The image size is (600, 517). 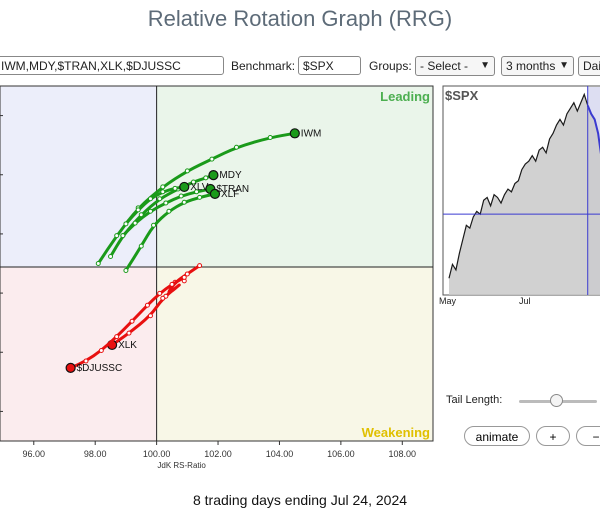 I want to click on quadrant-label-leading: Leading, so click(x=405, y=96).